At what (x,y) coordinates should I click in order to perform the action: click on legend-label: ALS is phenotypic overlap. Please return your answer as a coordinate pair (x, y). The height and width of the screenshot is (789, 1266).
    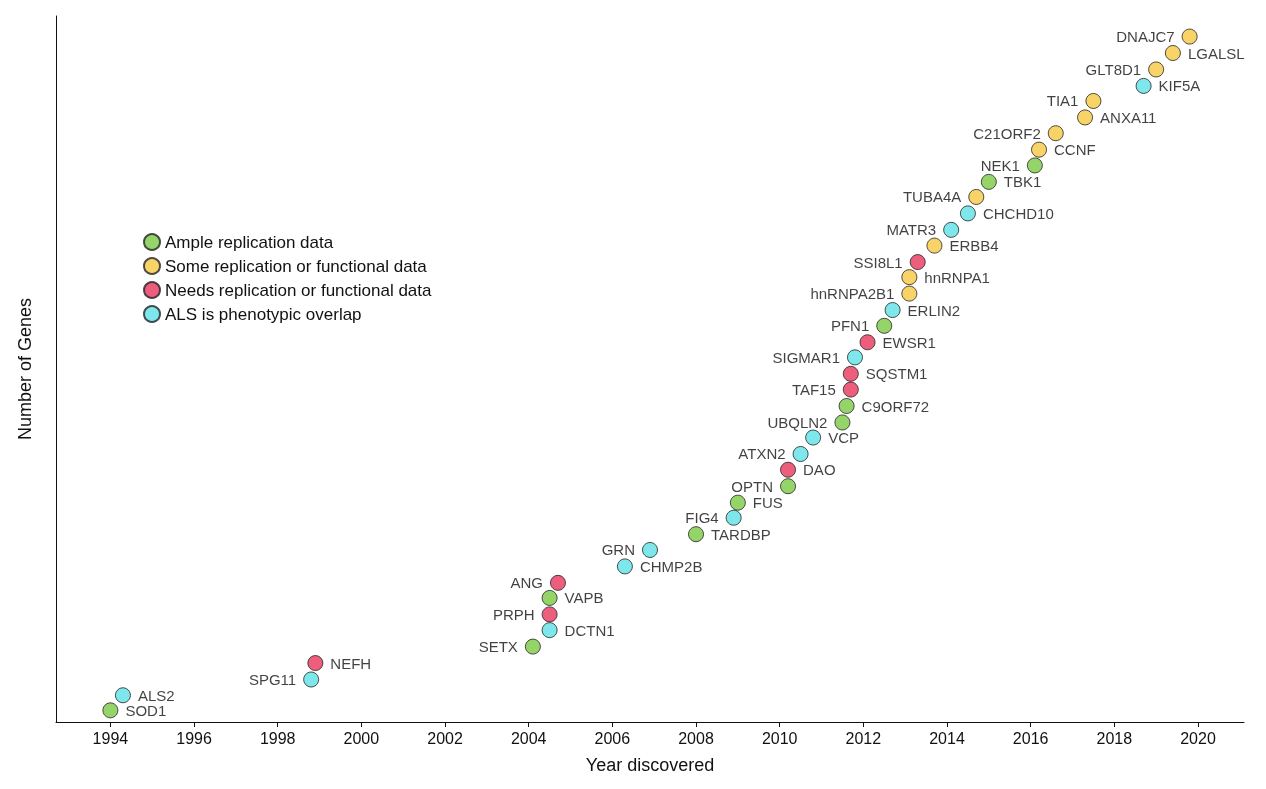
    Looking at the image, I should click on (263, 314).